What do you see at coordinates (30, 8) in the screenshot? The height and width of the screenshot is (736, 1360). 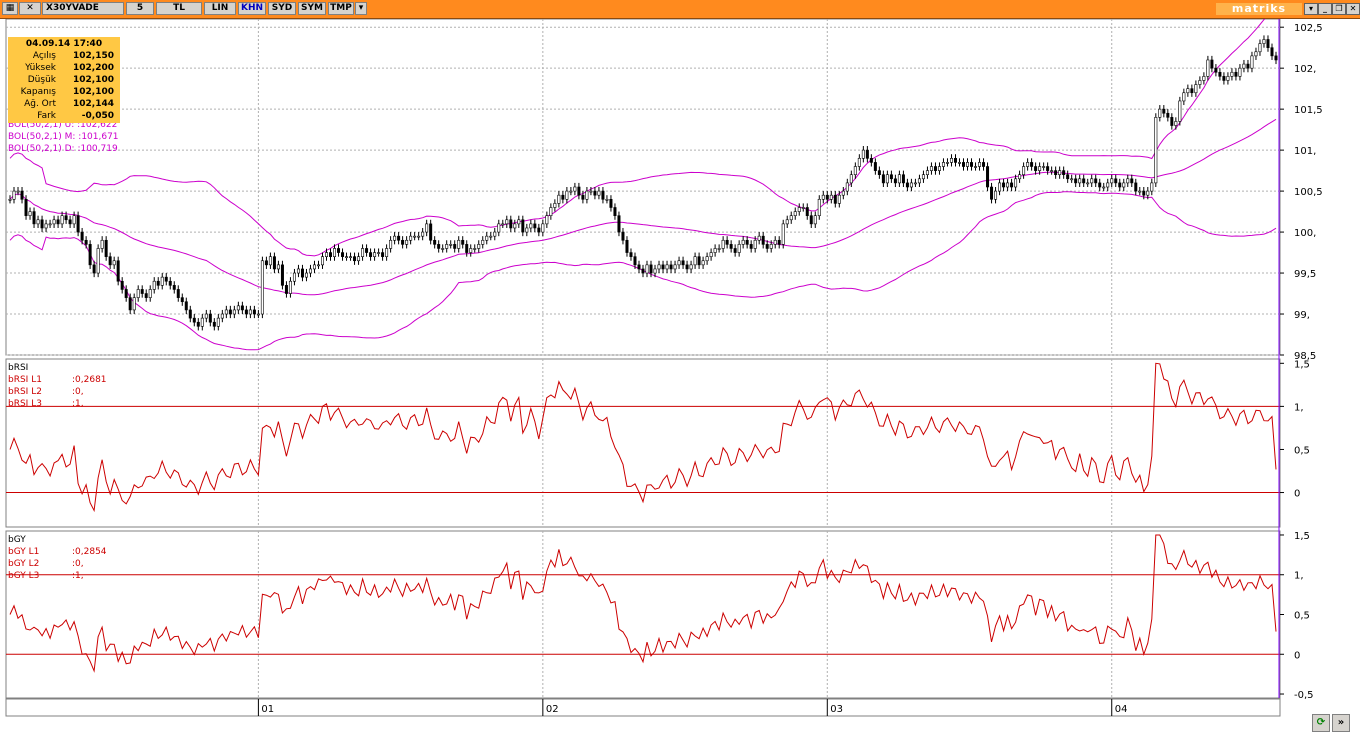 I see `compare-icon: ✕` at bounding box center [30, 8].